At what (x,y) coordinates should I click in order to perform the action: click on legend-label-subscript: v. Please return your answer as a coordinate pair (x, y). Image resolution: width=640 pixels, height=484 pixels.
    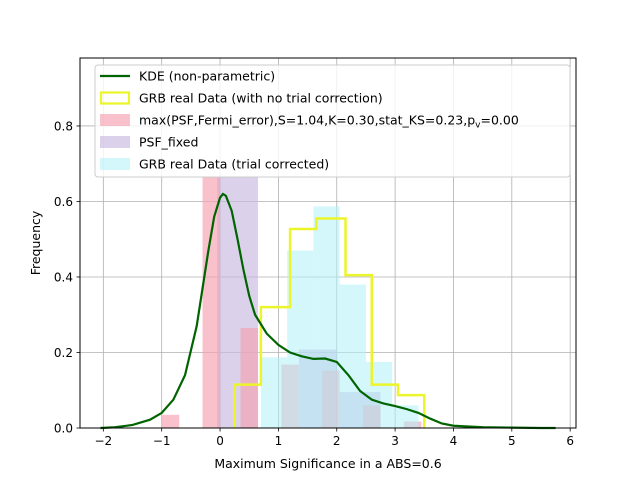
    Looking at the image, I should click on (478, 126).